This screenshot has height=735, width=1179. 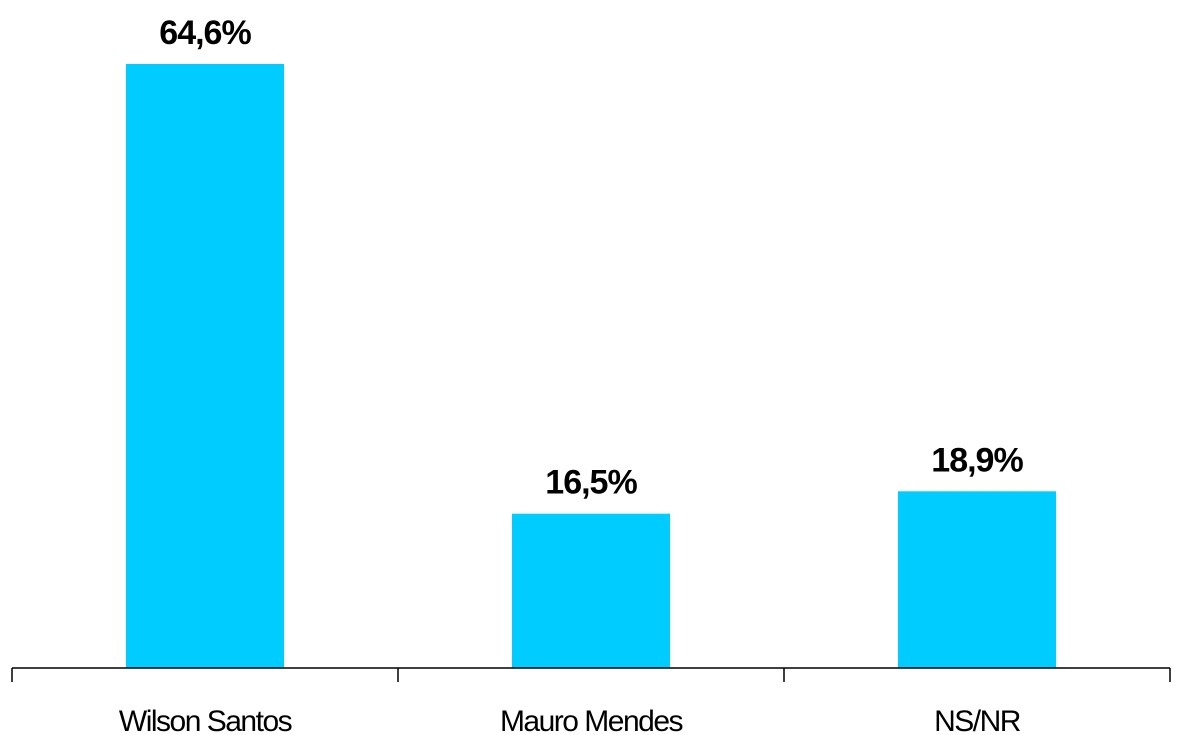 I want to click on value-label-2: 18,9%, so click(x=977, y=460).